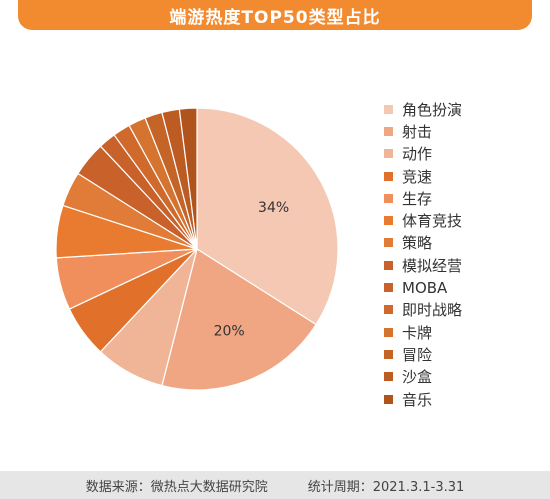 The image size is (550, 499). Describe the element at coordinates (229, 331) in the screenshot. I see `data-label: 20%` at that location.